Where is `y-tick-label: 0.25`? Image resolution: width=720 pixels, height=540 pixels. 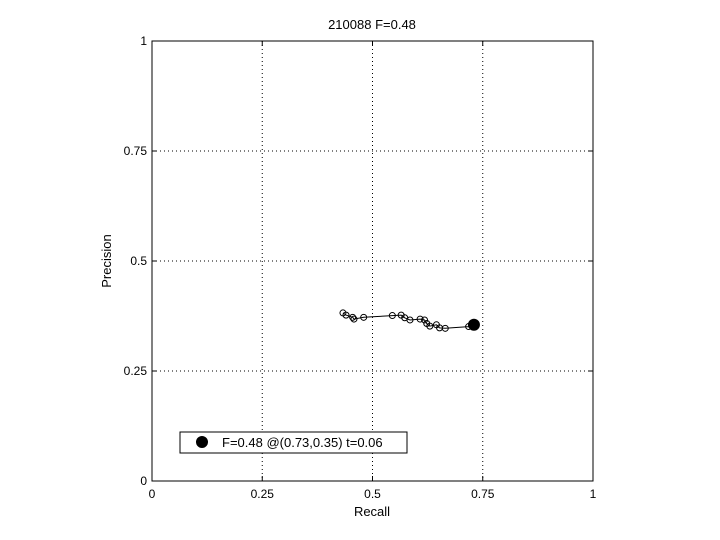
y-tick-label: 0.25 is located at coordinates (136, 371).